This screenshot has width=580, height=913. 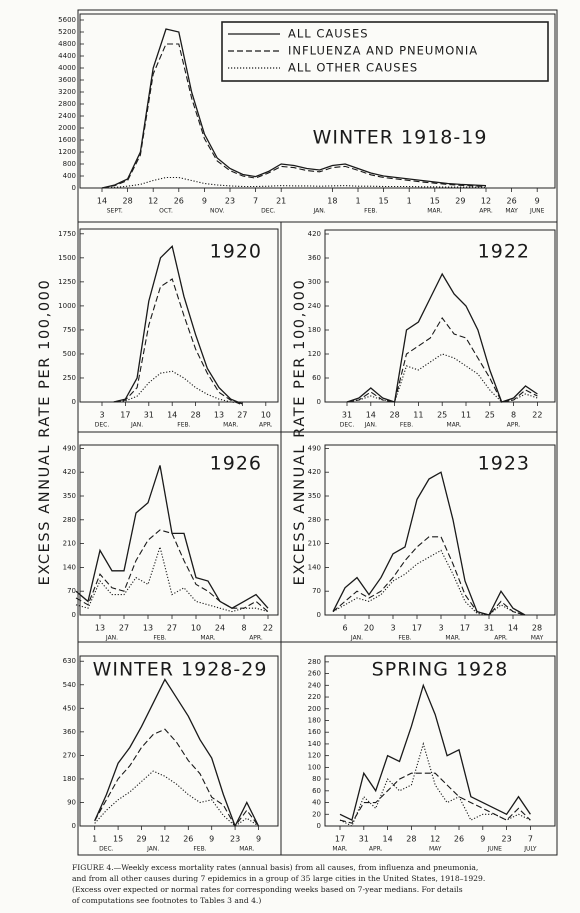 I want to click on x-tick-label: 7, so click(x=255, y=201).